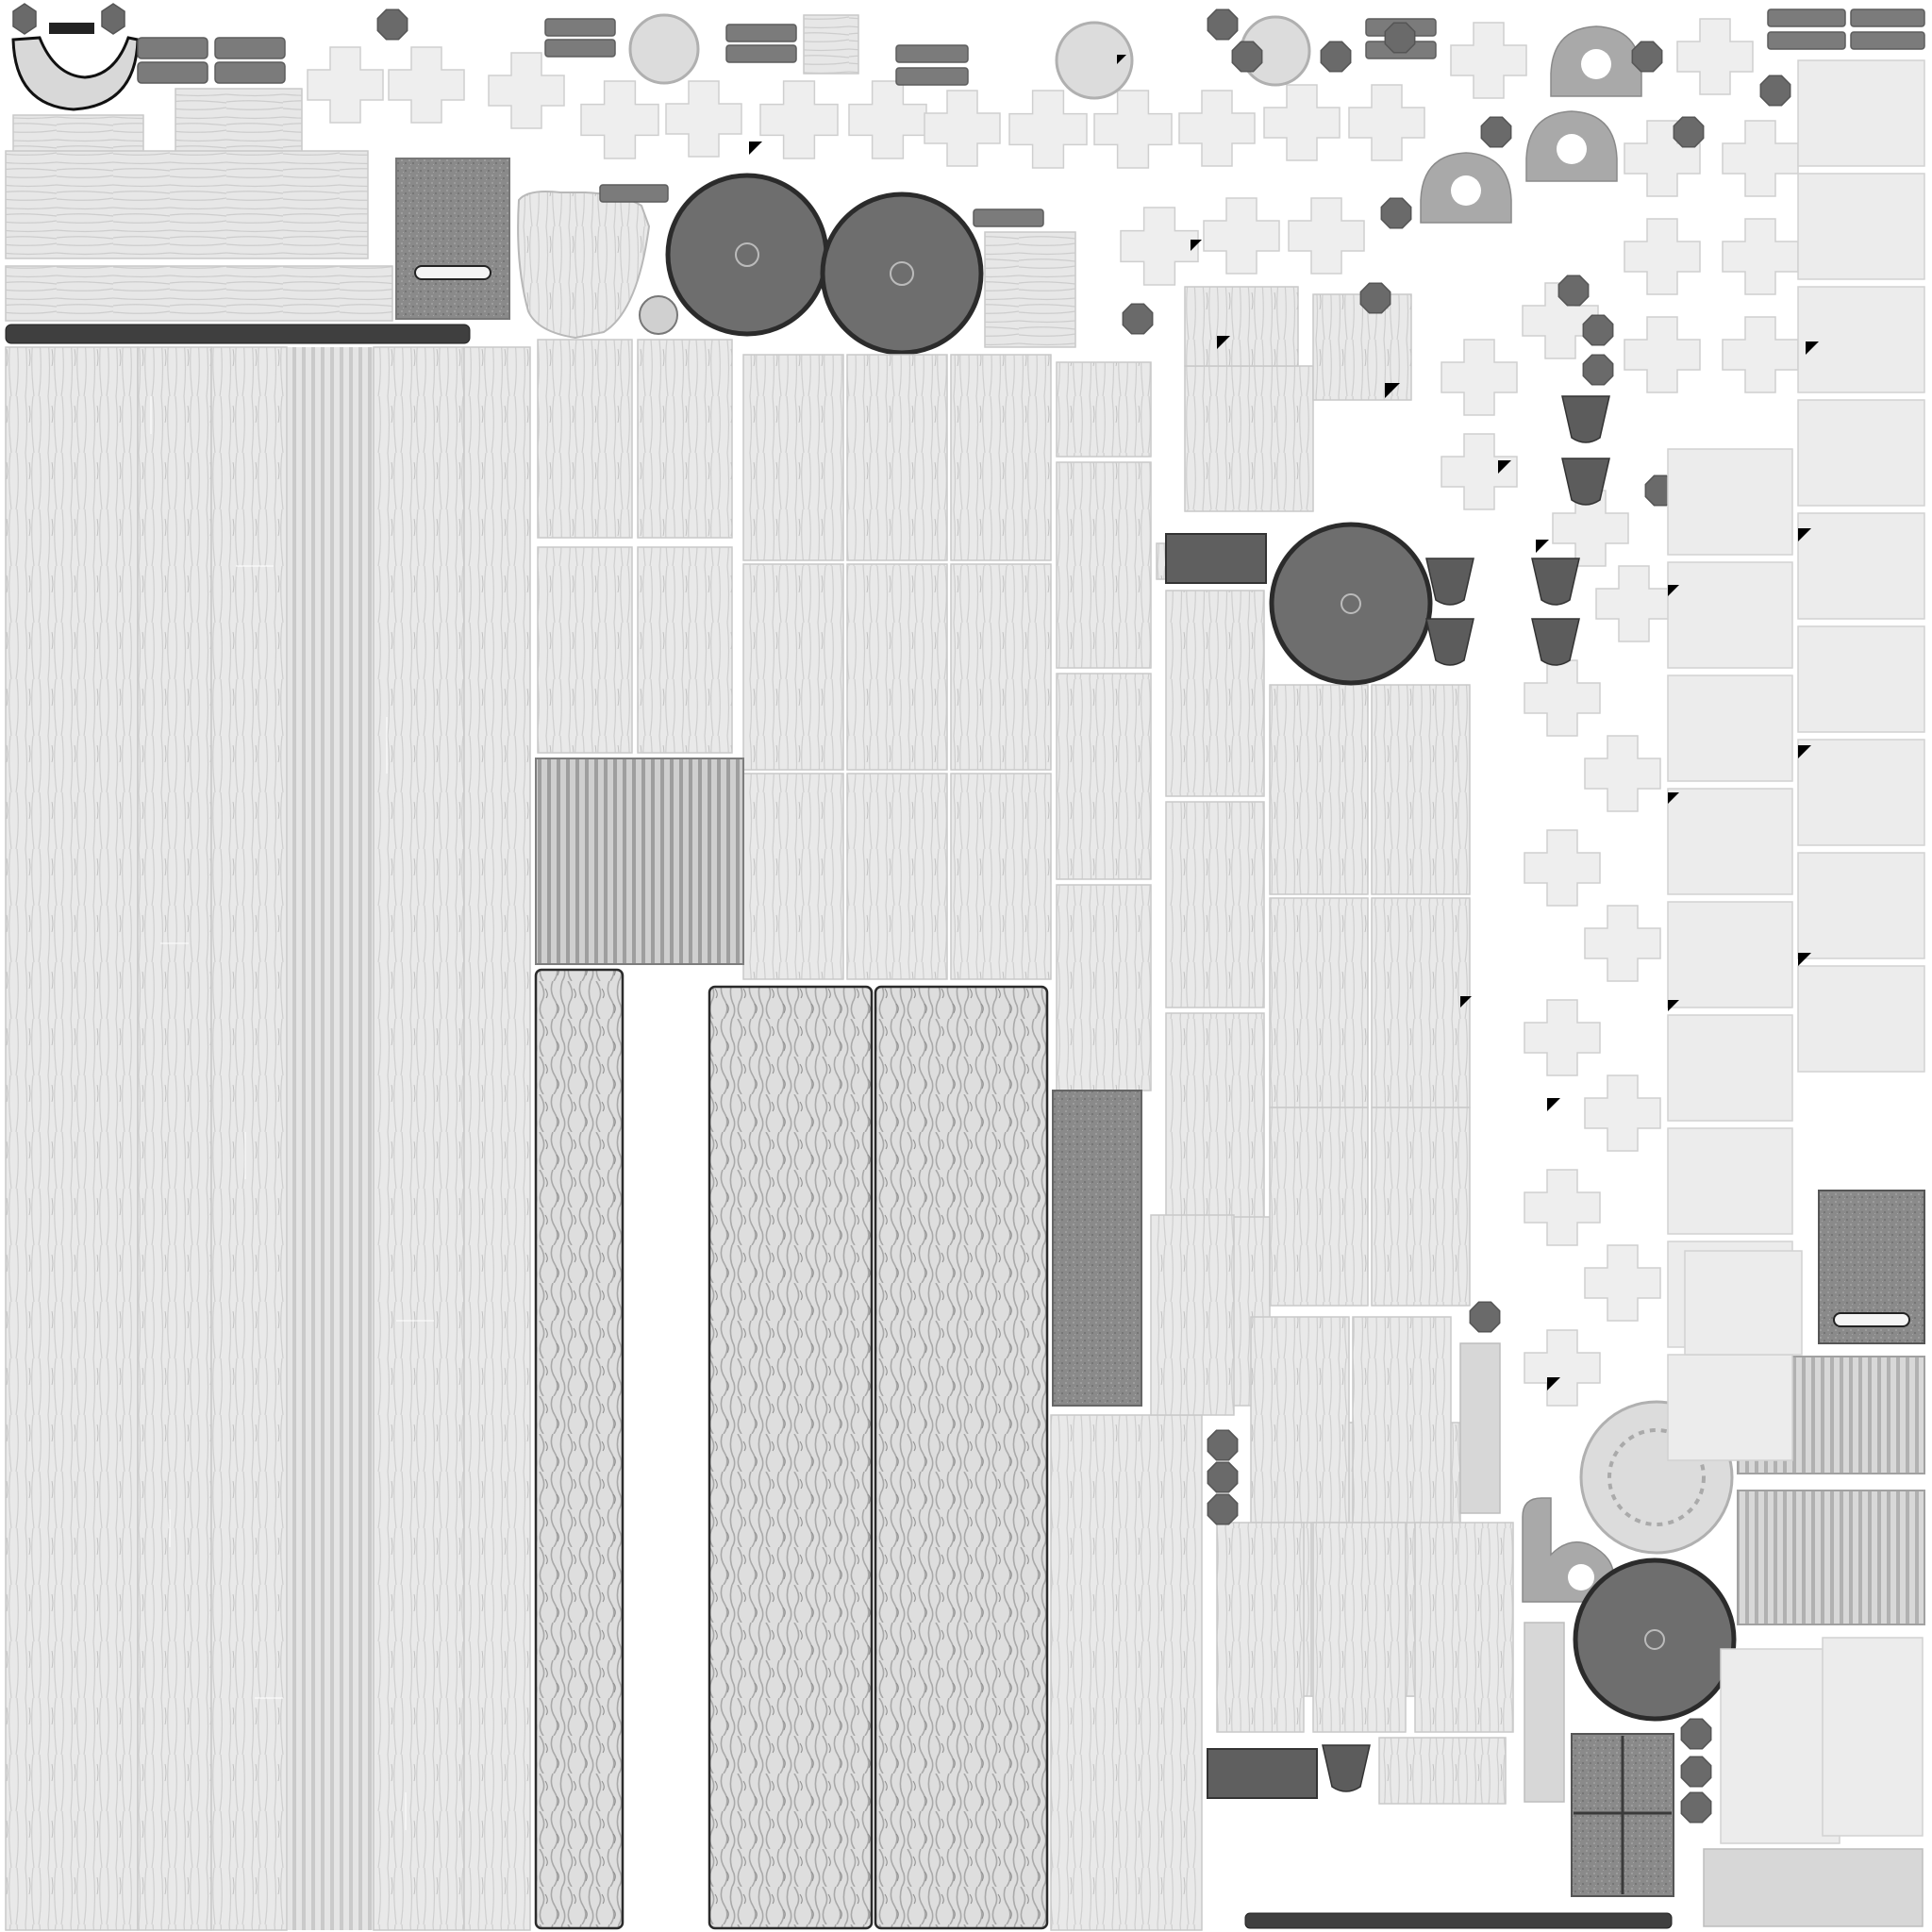 This screenshot has height=1932, width=1932. Describe the element at coordinates (664, 49) in the screenshot. I see `light-disc` at that location.